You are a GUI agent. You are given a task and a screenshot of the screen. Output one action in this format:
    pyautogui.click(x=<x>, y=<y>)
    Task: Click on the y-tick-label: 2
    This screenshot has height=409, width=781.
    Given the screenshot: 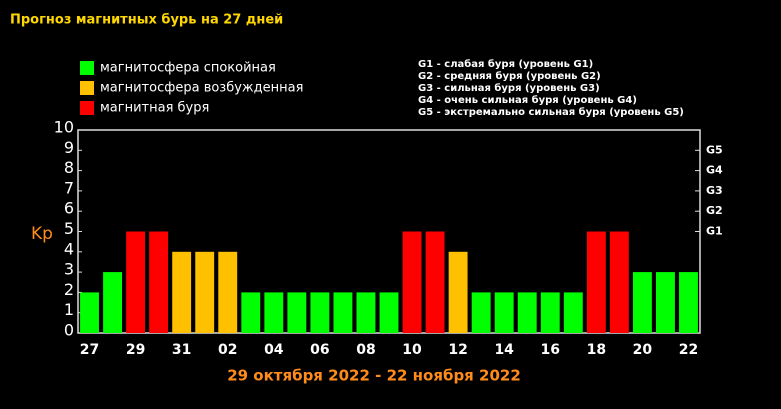 What is the action you would take?
    pyautogui.click(x=69, y=289)
    